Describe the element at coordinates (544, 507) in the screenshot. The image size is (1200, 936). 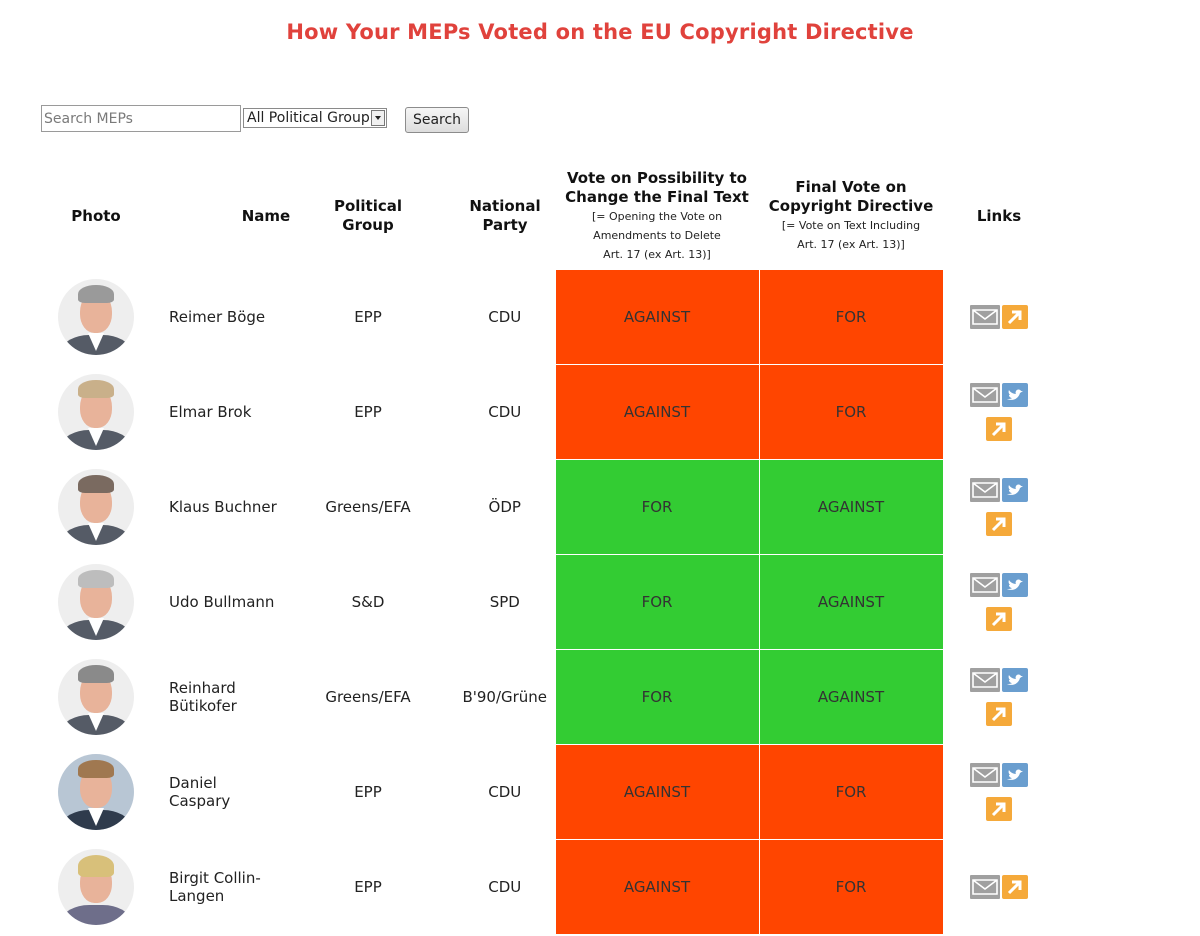
I see `table-row: Klaus Buchner Greens/EFA ÖDP FOR AGAINST` at that location.